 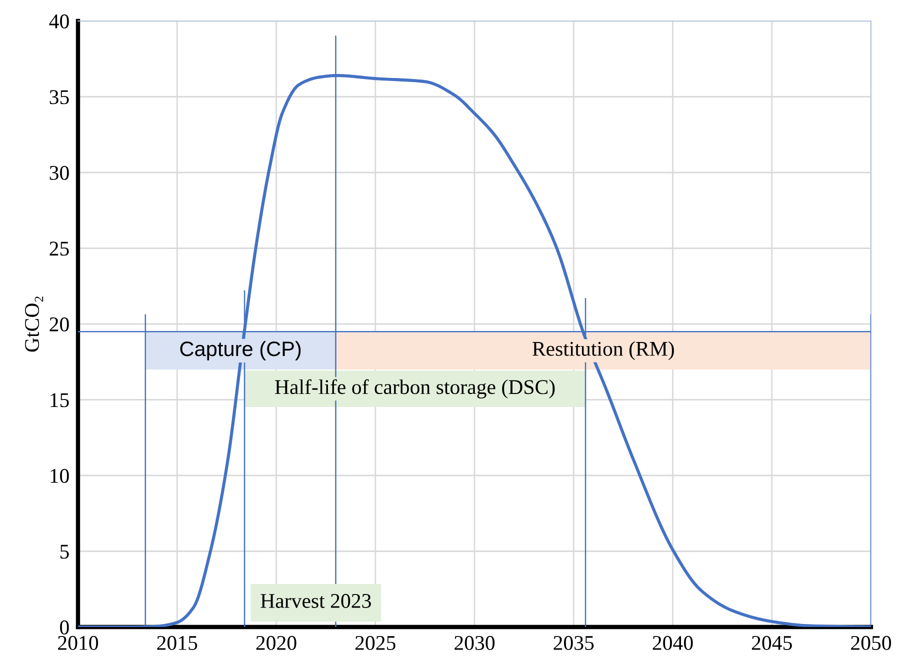 I want to click on band-label: Capture (CP), so click(x=240, y=350).